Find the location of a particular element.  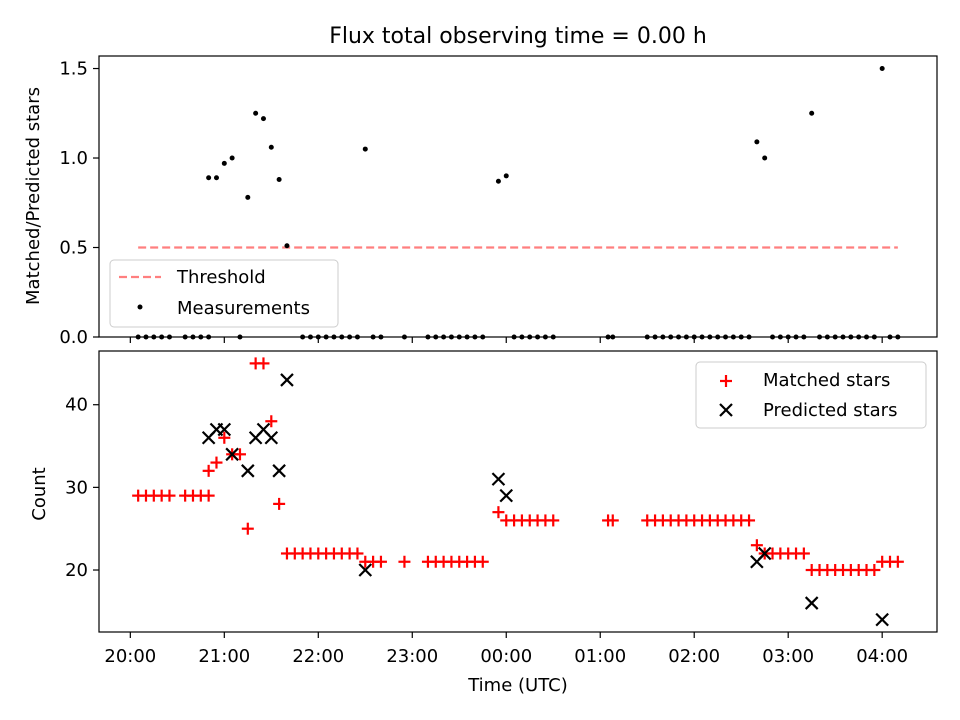

x-axis-label: Time (UTC) is located at coordinates (517, 685).